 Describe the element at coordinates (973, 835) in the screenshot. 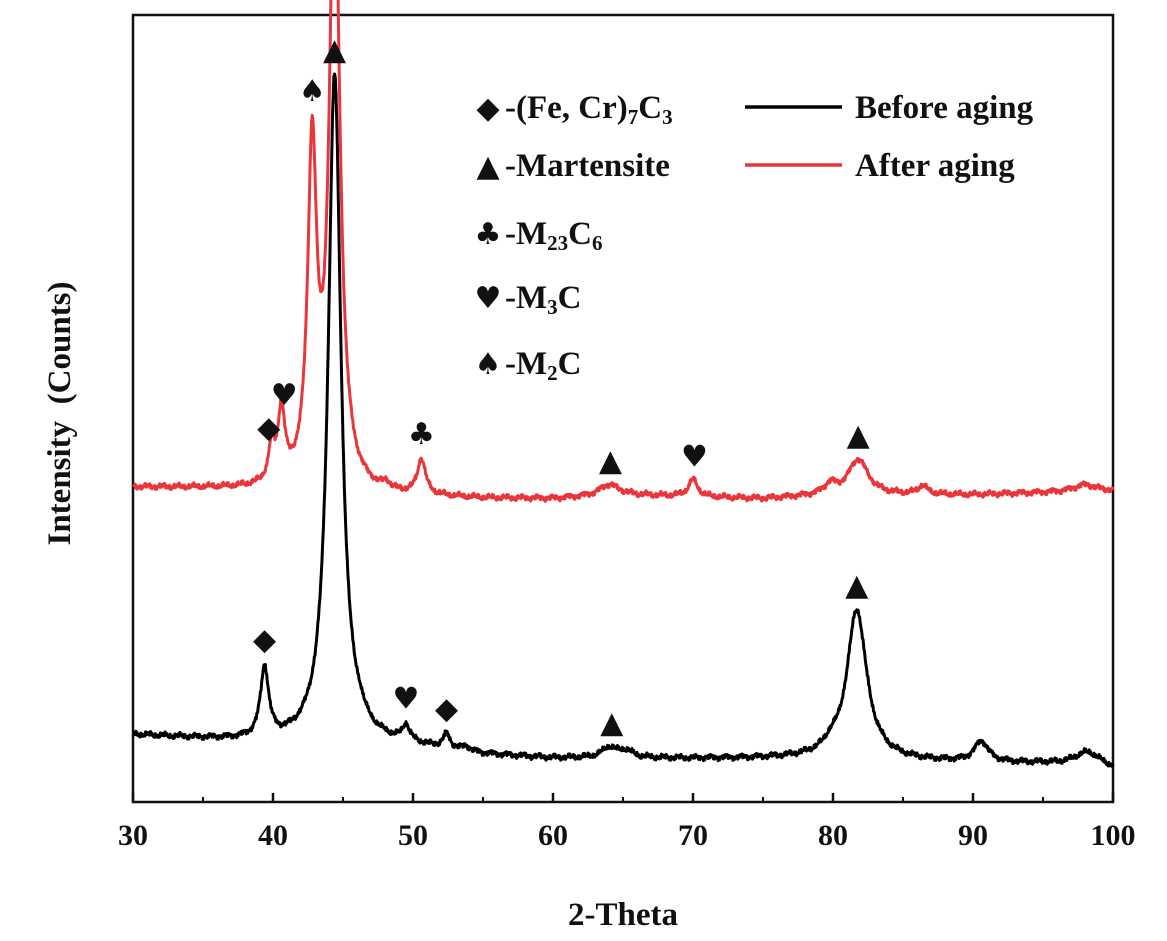

I see `x-tick-label: 90` at that location.